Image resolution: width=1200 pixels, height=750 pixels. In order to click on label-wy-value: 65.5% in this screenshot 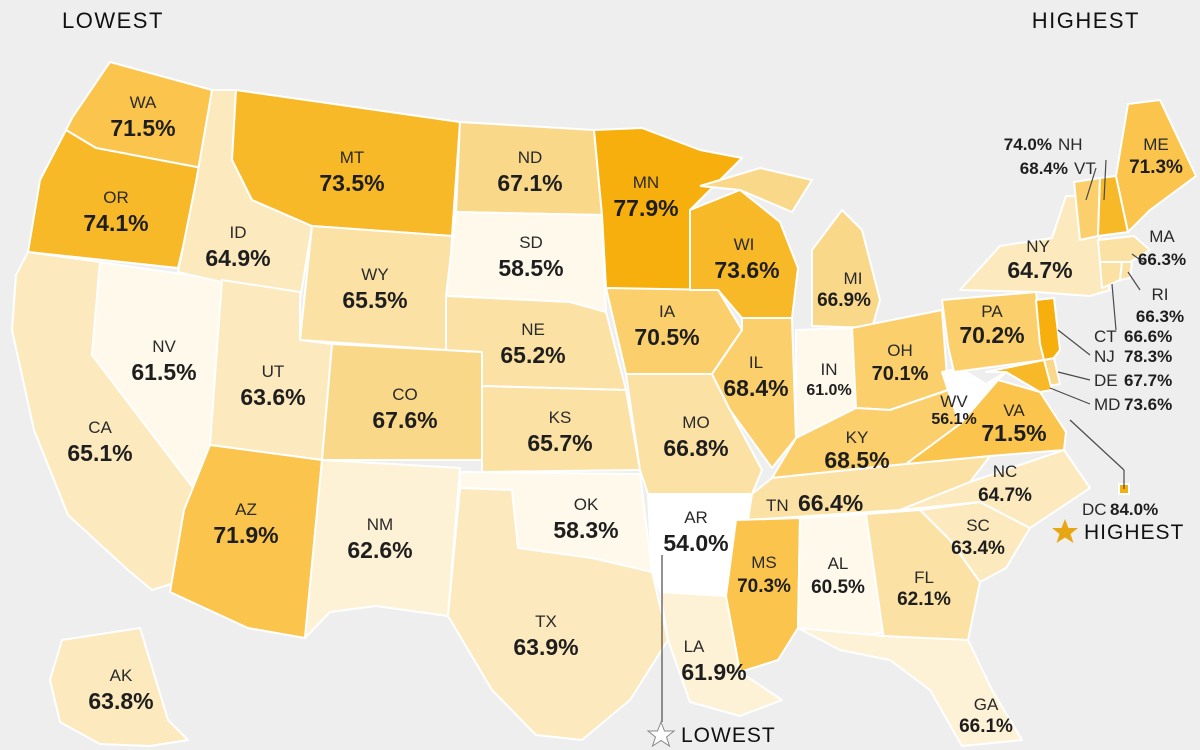, I will do `click(374, 300)`.